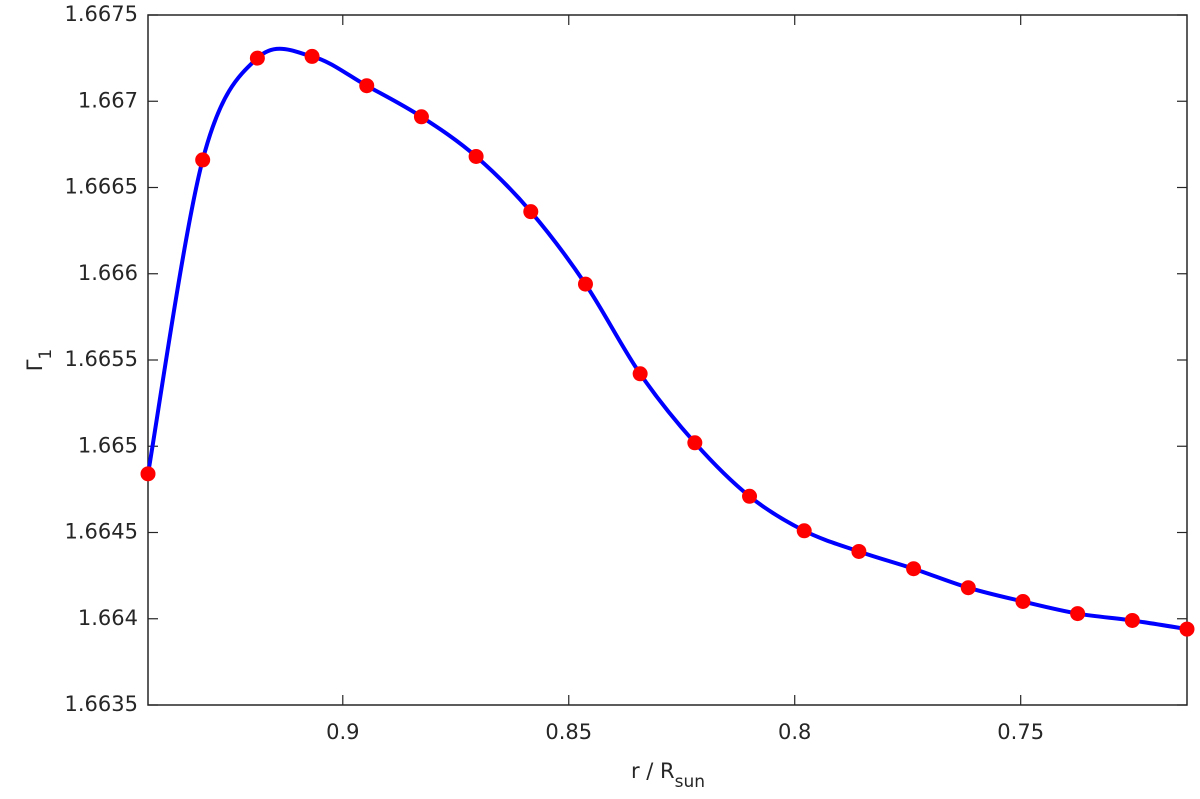 Image resolution: width=1200 pixels, height=799 pixels. Describe the element at coordinates (108, 618) in the screenshot. I see `y-tick-label: 1.664` at that location.